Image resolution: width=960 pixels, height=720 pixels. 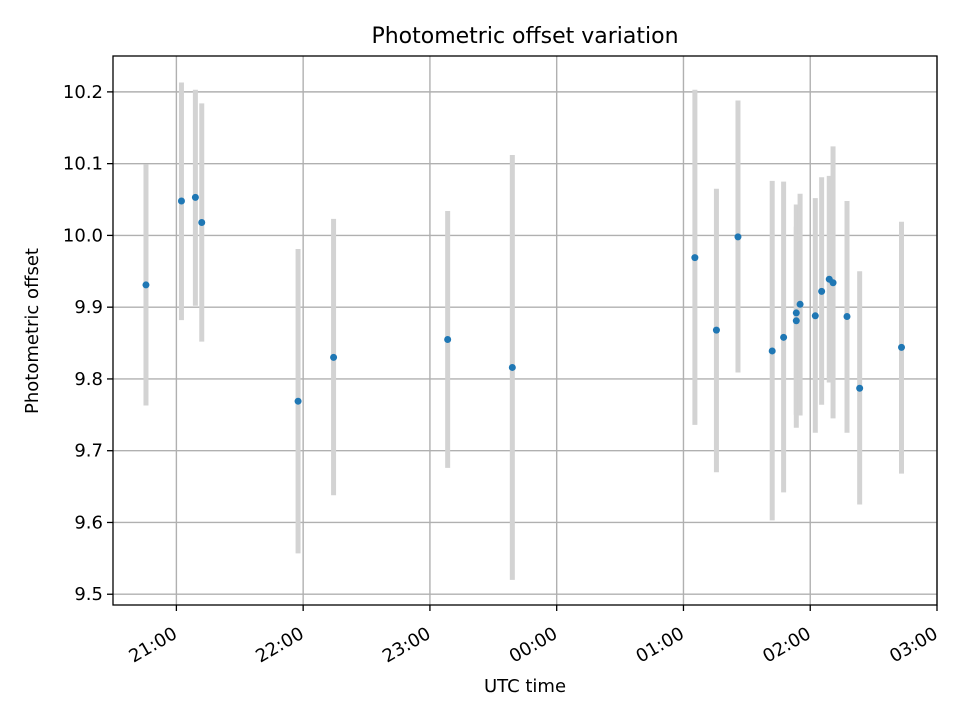 What do you see at coordinates (88, 594) in the screenshot?
I see `y-tick-label: 9.5` at bounding box center [88, 594].